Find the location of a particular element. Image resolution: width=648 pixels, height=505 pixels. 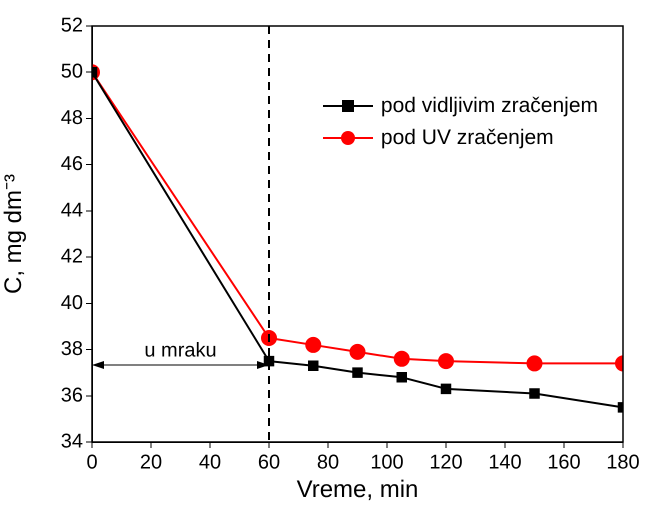

x-tick-label: 160 is located at coordinates (564, 463).